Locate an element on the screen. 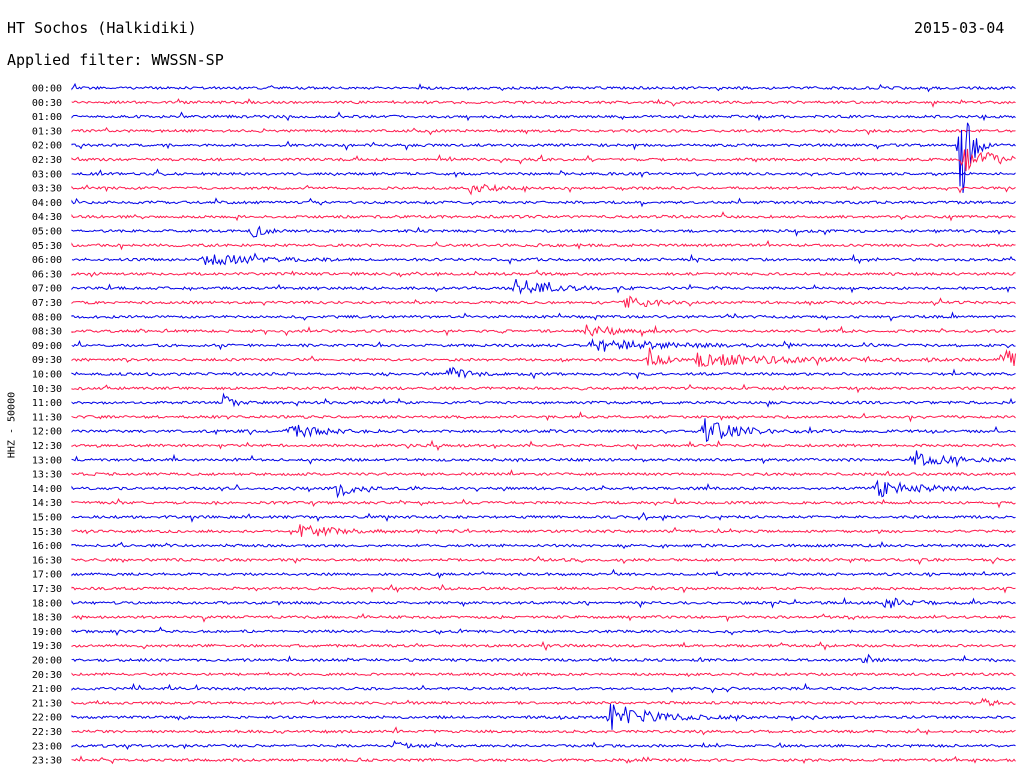 This screenshot has height=780, width=1024. row-label: 02:30 is located at coordinates (47, 160).